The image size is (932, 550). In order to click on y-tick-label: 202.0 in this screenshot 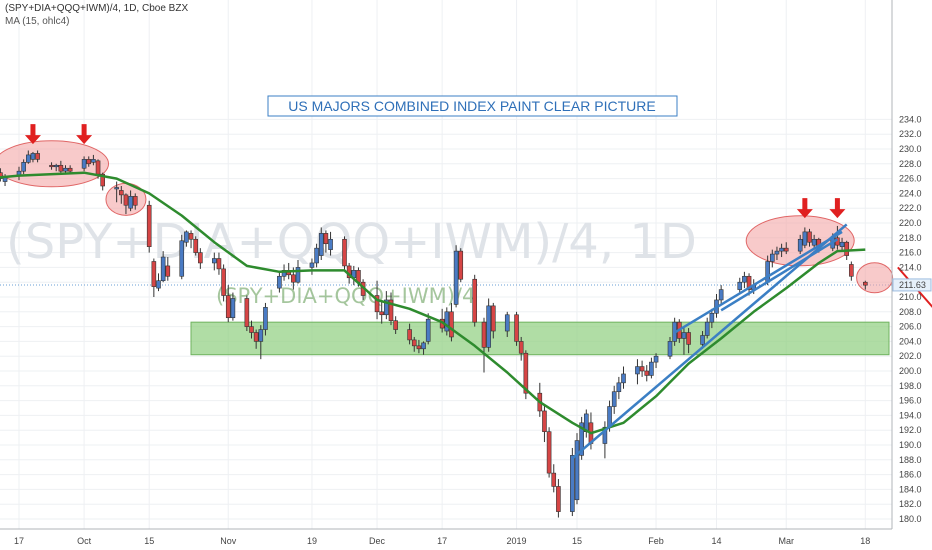, I will do `click(910, 356)`.